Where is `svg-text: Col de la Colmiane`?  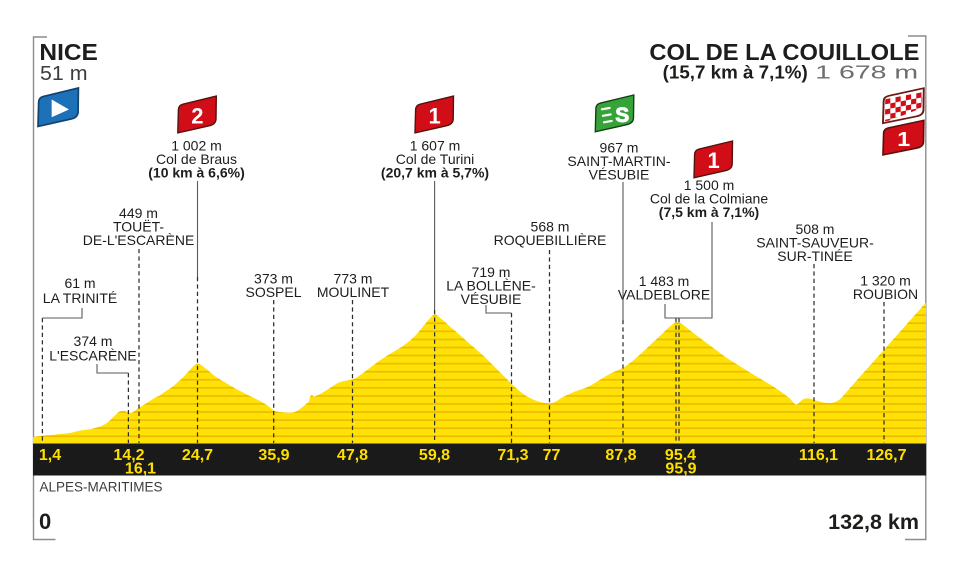 svg-text: Col de la Colmiane is located at coordinates (709, 199).